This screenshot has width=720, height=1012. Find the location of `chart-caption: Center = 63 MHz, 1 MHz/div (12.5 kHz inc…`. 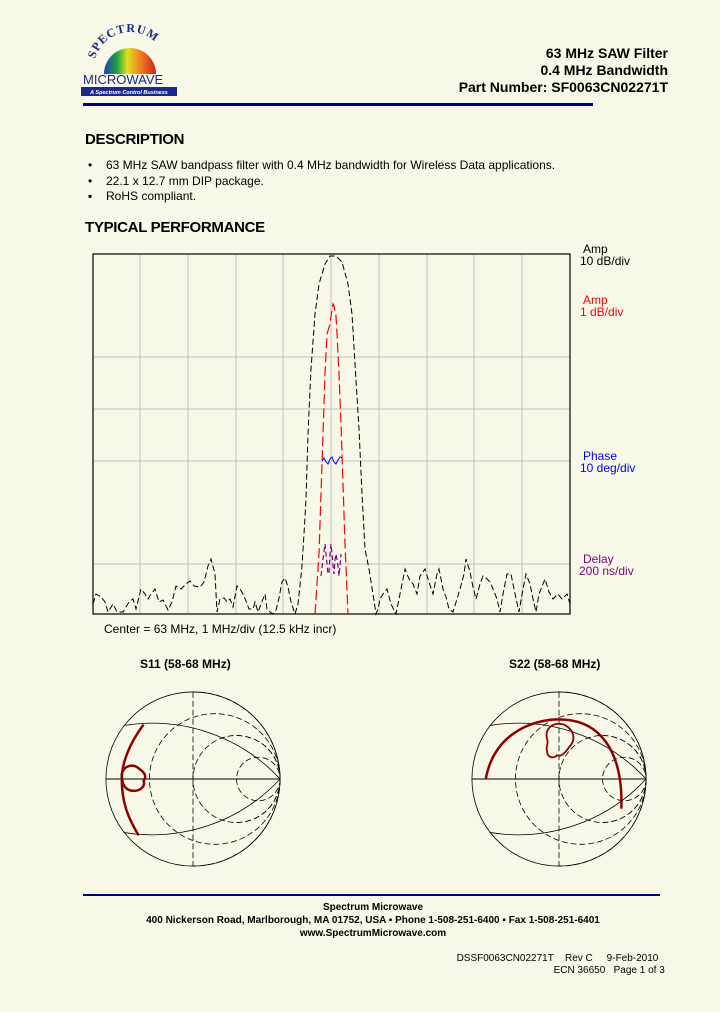

chart-caption: Center = 63 MHz, 1 MHz/div (12.5 kHz inc… is located at coordinates (220, 629).